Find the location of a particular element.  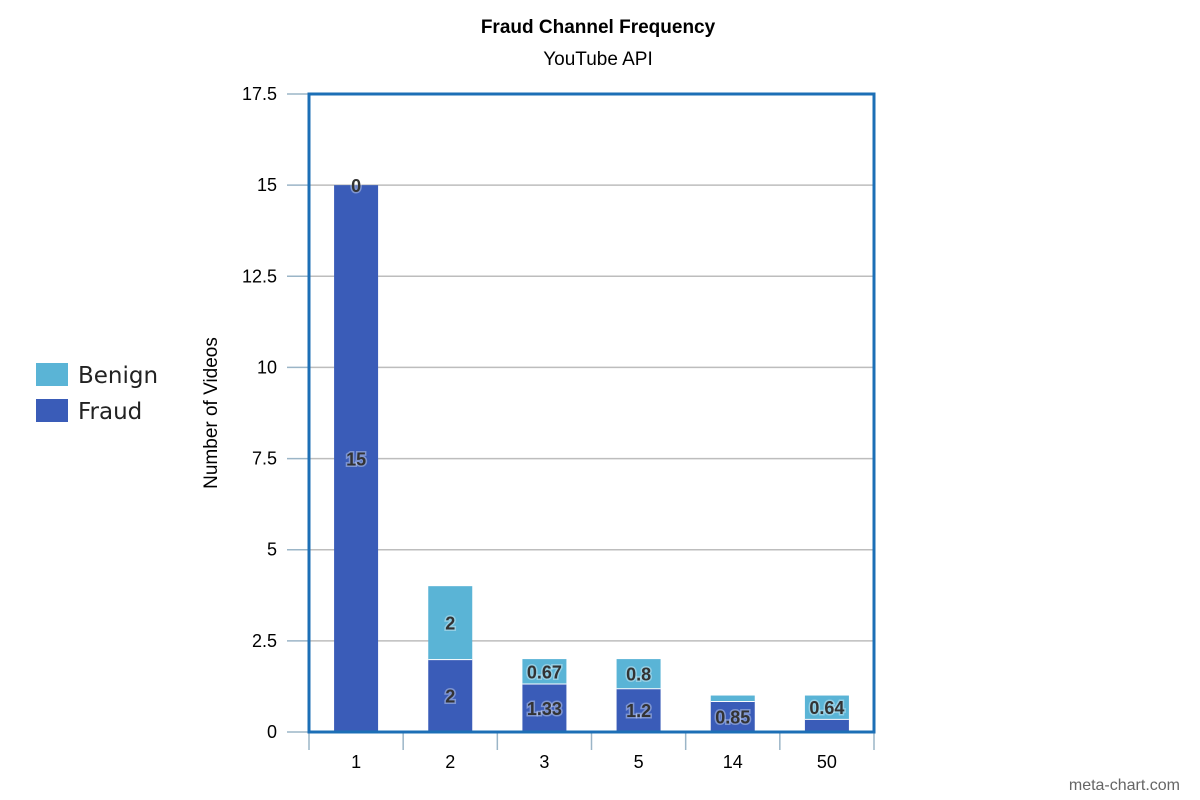

data-label-fraud: 1.33 is located at coordinates (544, 709).